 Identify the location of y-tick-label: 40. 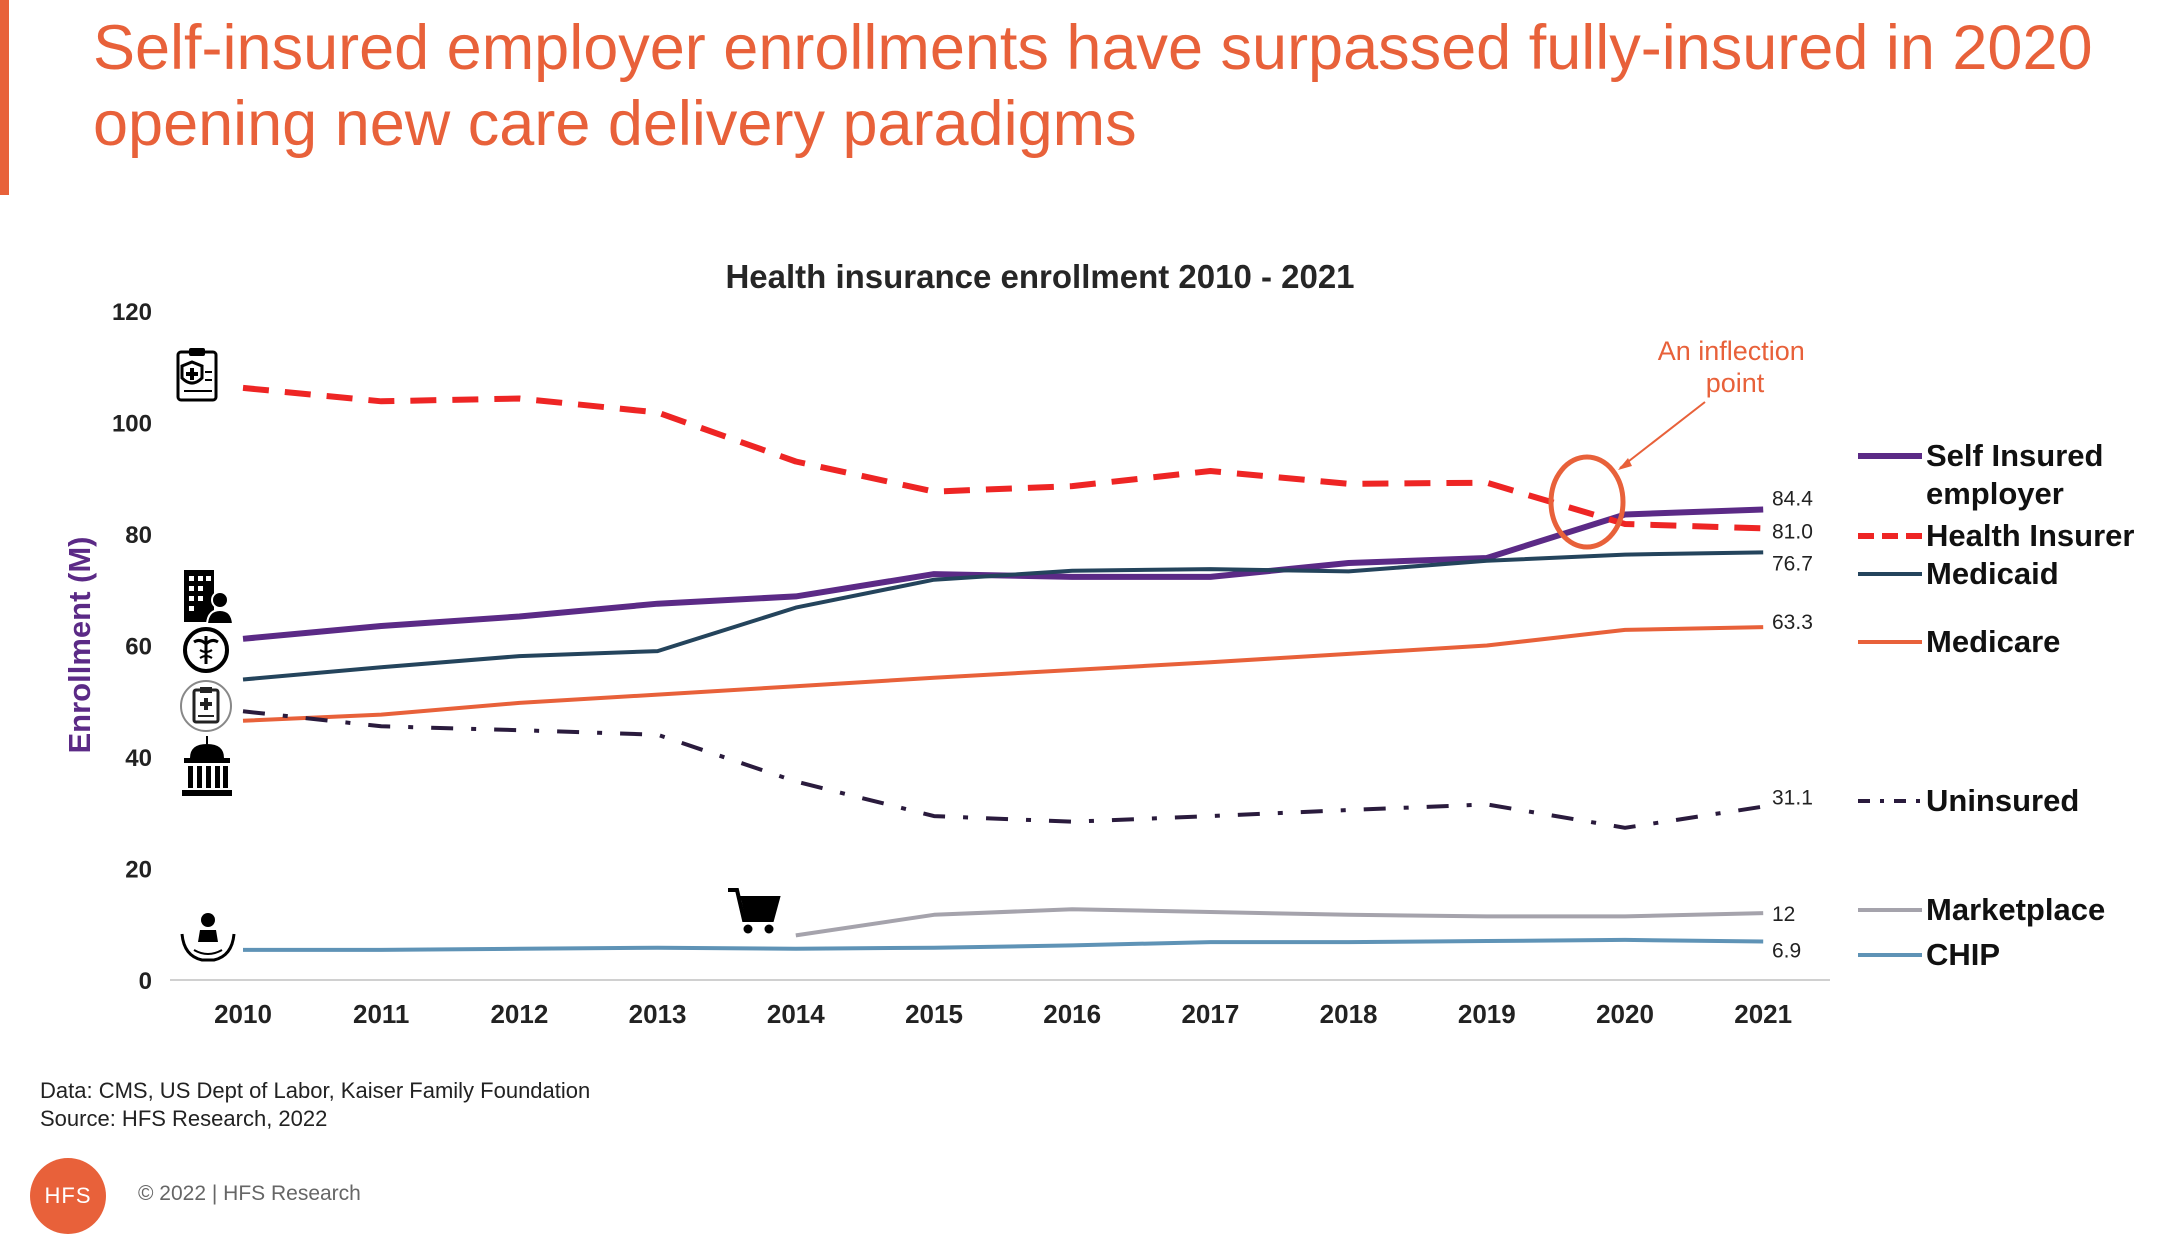
(138, 758).